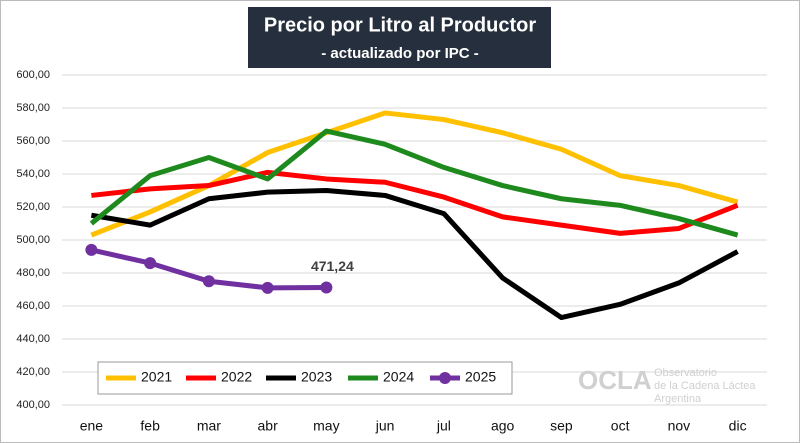 Image resolution: width=800 pixels, height=443 pixels. I want to click on x-tick-label: may, so click(326, 426).